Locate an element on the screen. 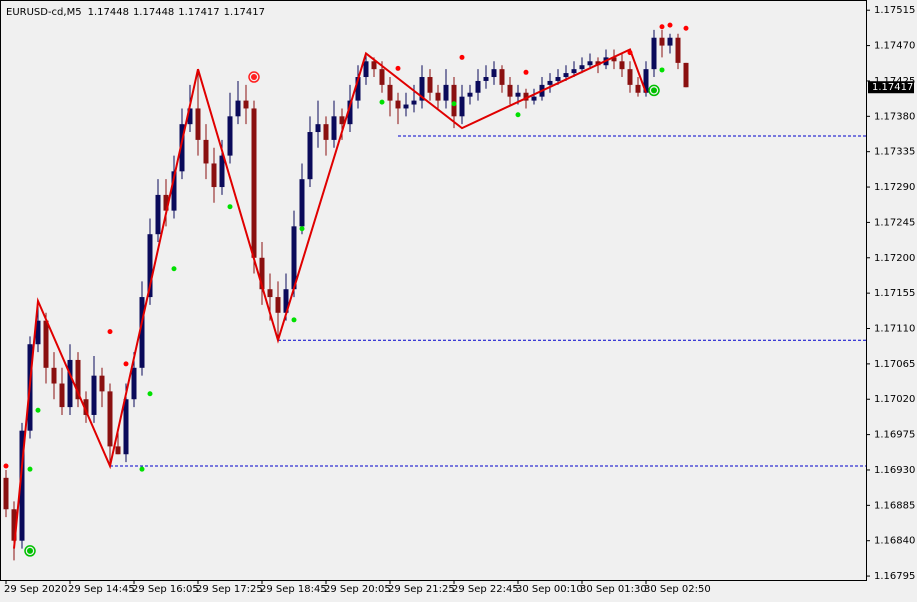  x-tick-label: 30 Sep 00:10 is located at coordinates (549, 589).